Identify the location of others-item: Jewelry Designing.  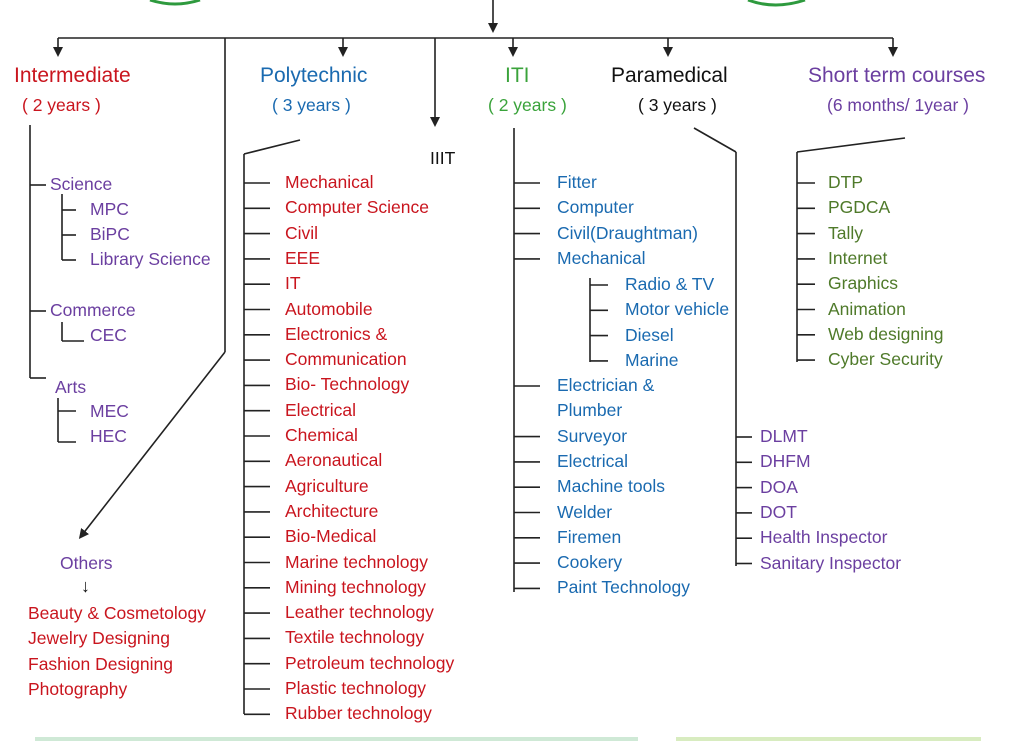
(99, 638).